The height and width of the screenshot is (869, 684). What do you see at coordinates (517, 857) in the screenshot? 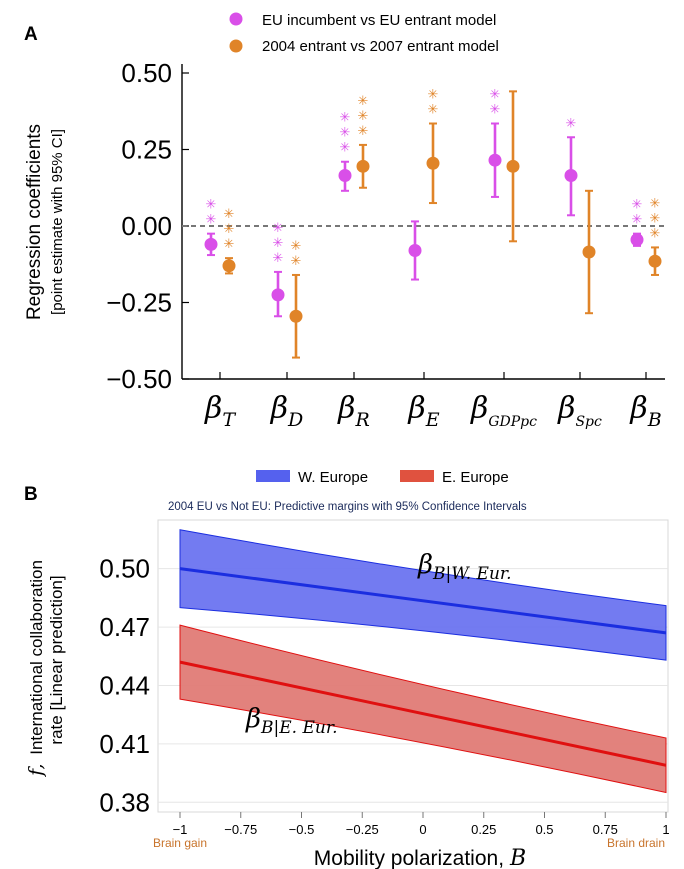
I see `panel-b-xlabel-symbol: B` at bounding box center [517, 857].